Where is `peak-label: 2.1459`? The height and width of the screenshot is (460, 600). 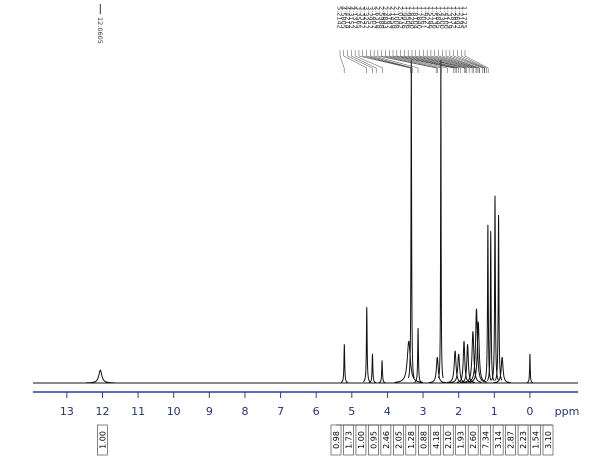 peak-label: 2.1459 is located at coordinates (393, 17).